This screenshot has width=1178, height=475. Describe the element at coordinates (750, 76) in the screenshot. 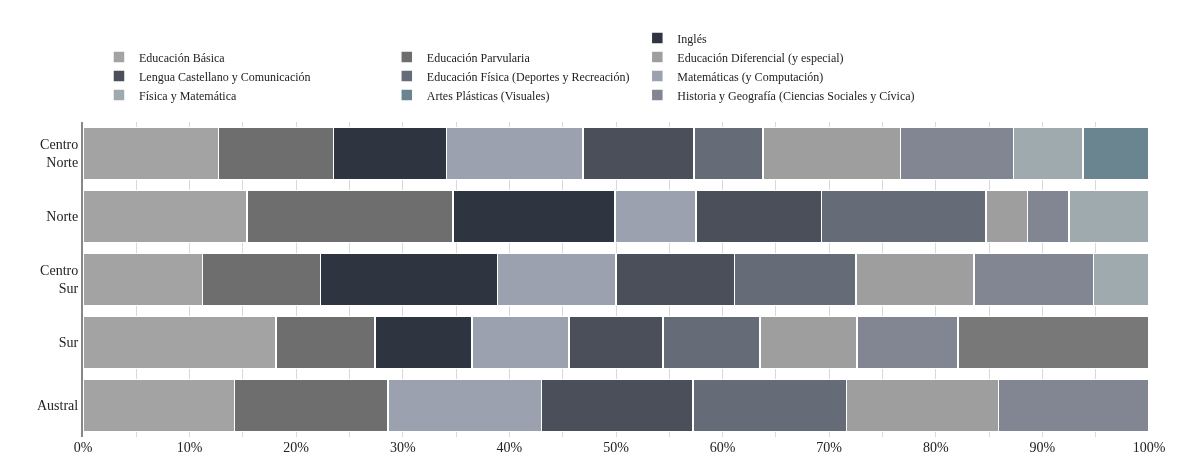

I see `legend-label: Matemáticas (y Computación)` at that location.